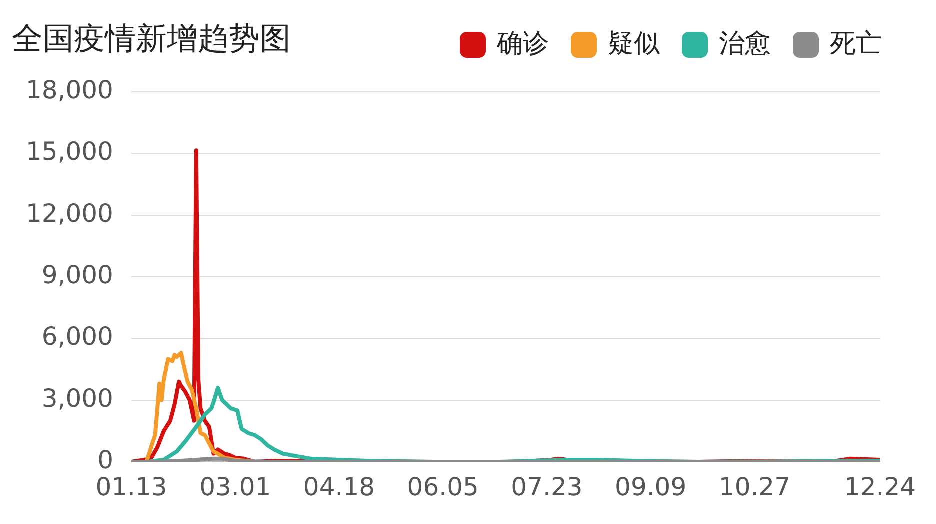 Image resolution: width=936 pixels, height=524 pixels. Describe the element at coordinates (522, 43) in the screenshot. I see `legend-label: 确诊` at that location.